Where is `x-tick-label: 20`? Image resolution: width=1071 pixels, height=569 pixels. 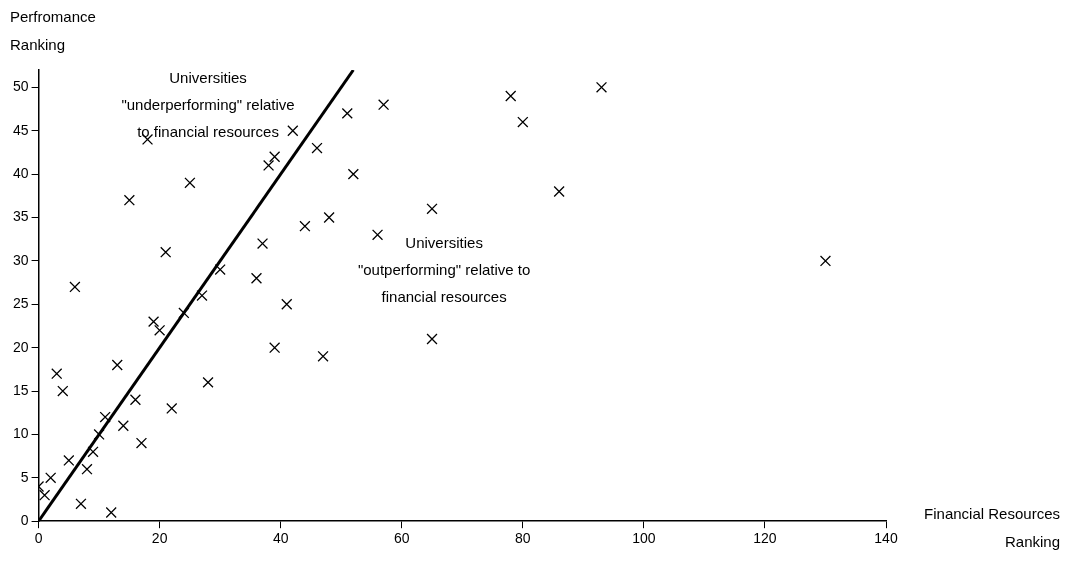 x-tick-label: 20 is located at coordinates (159, 538).